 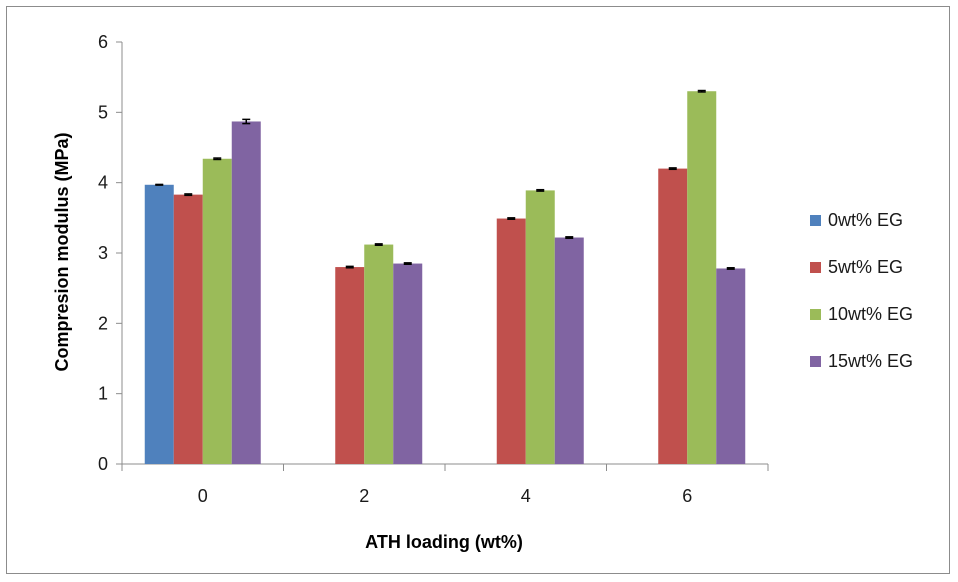 What do you see at coordinates (865, 220) in the screenshot?
I see `legend-label: 0wt% EG` at bounding box center [865, 220].